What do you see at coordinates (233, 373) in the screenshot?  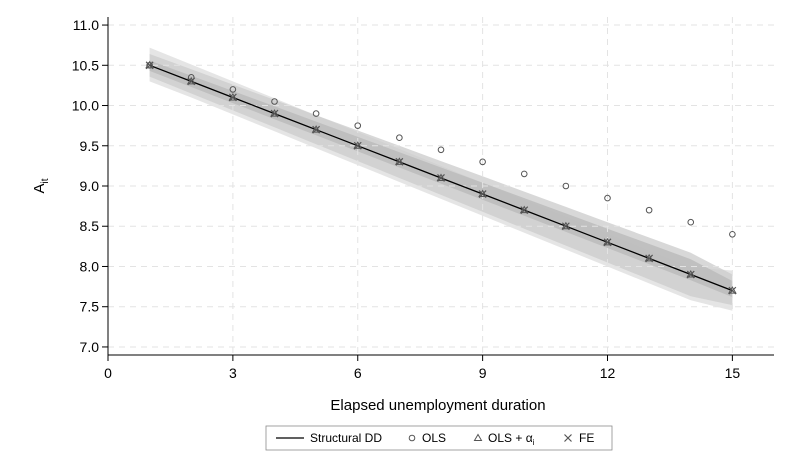 I see `x-tick-label-1: 3` at bounding box center [233, 373].